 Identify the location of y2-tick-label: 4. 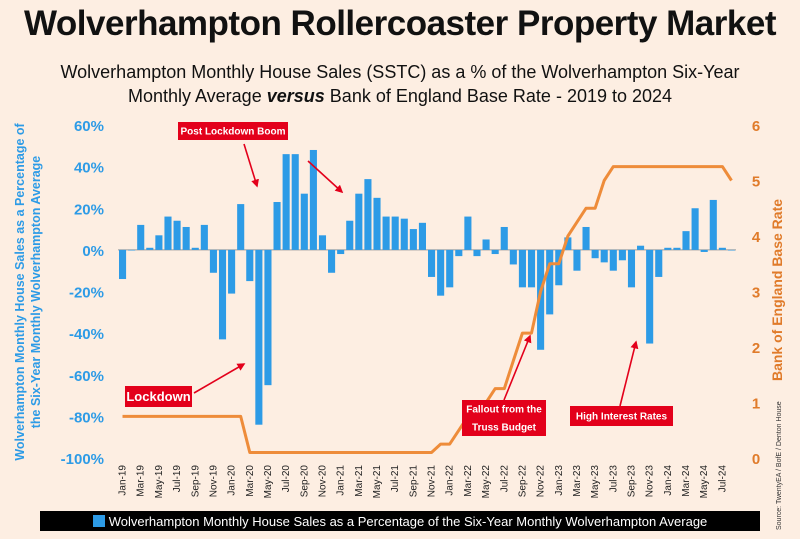
(756, 237).